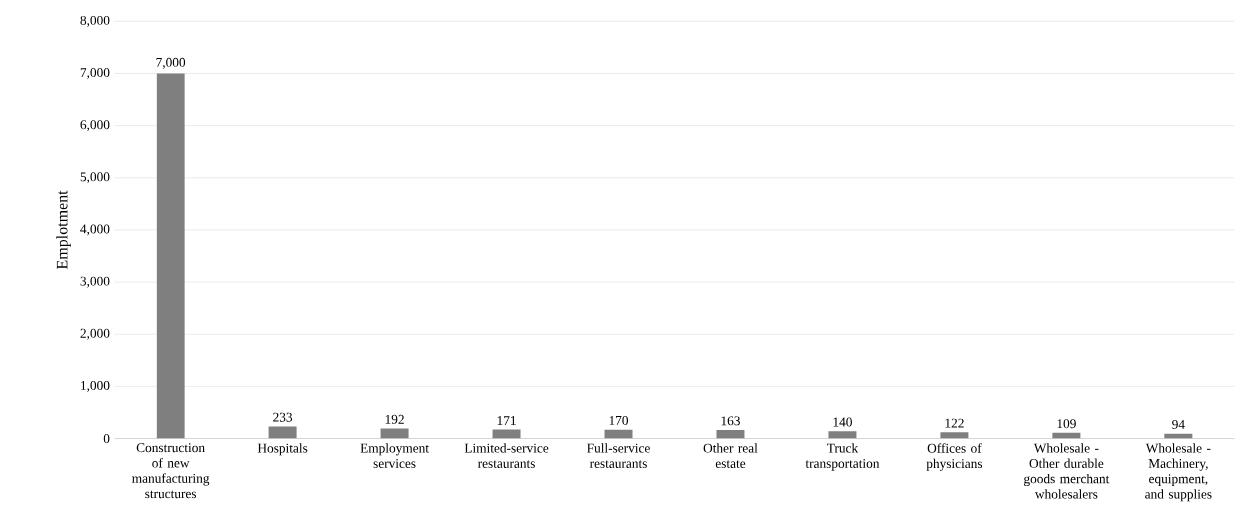  What do you see at coordinates (95, 74) in the screenshot?
I see `y-tick-label: 7,000` at bounding box center [95, 74].